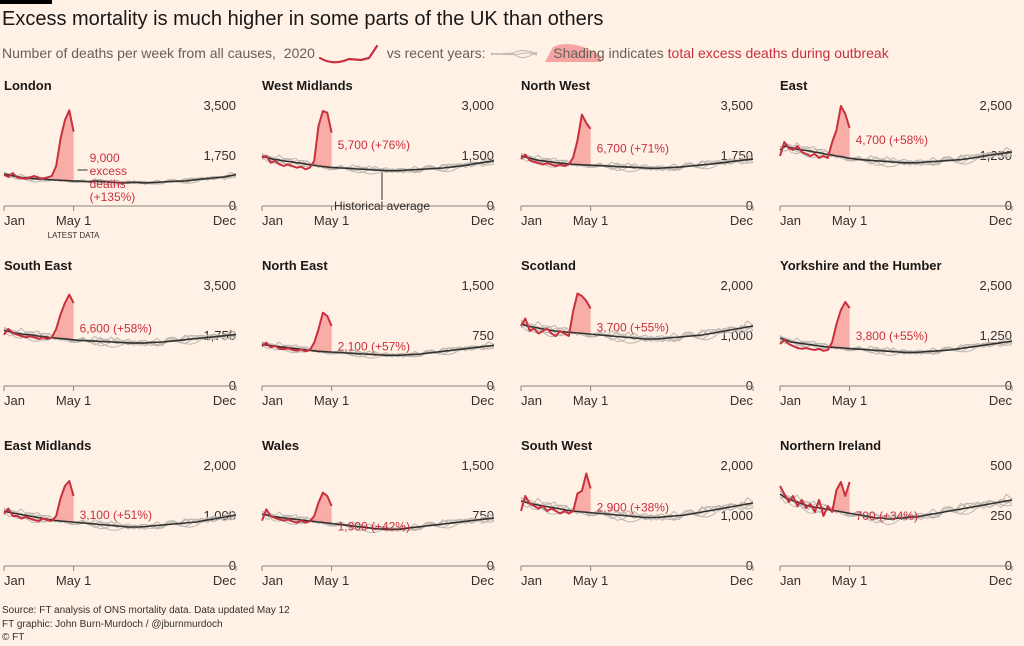 This screenshot has height=646, width=1024. Describe the element at coordinates (280, 445) in the screenshot. I see `panel-title: Wales` at that location.